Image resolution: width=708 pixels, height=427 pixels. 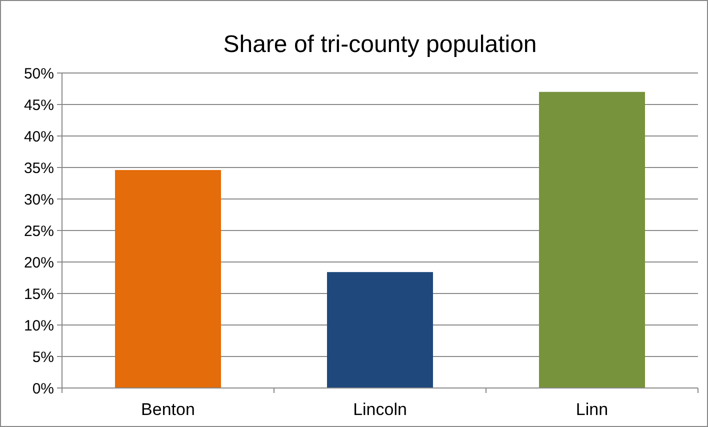 What do you see at coordinates (43, 389) in the screenshot?
I see `y-tick-label: 0%` at bounding box center [43, 389].